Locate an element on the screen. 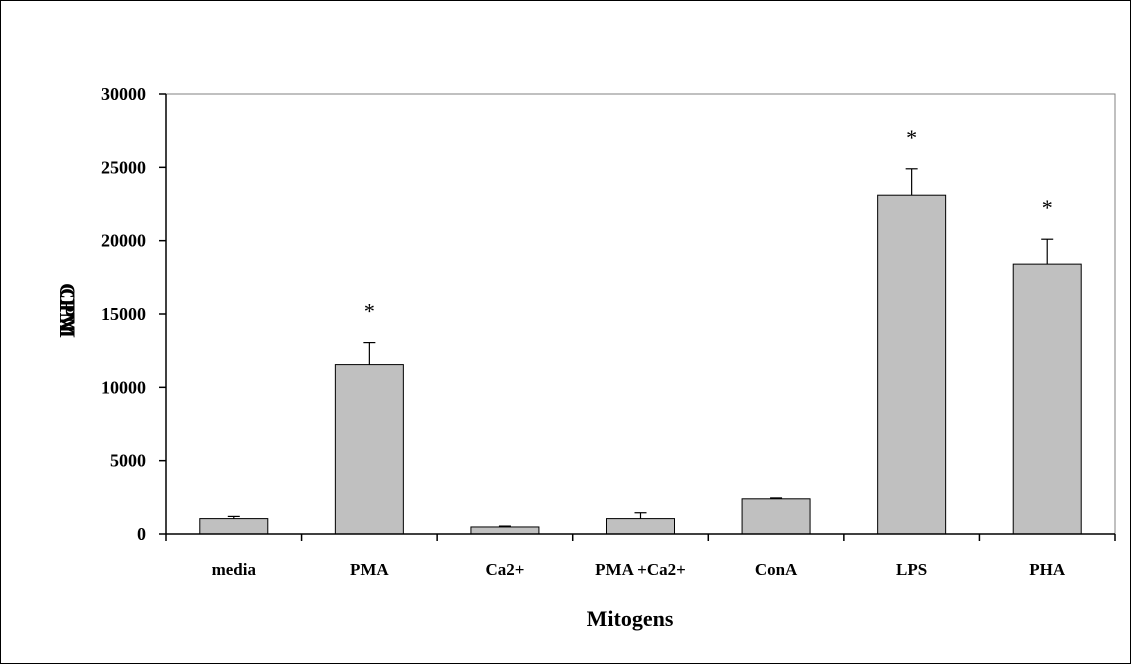 Image resolution: width=1131 pixels, height=664 pixels. x-tick-label: PHA is located at coordinates (1047, 569).